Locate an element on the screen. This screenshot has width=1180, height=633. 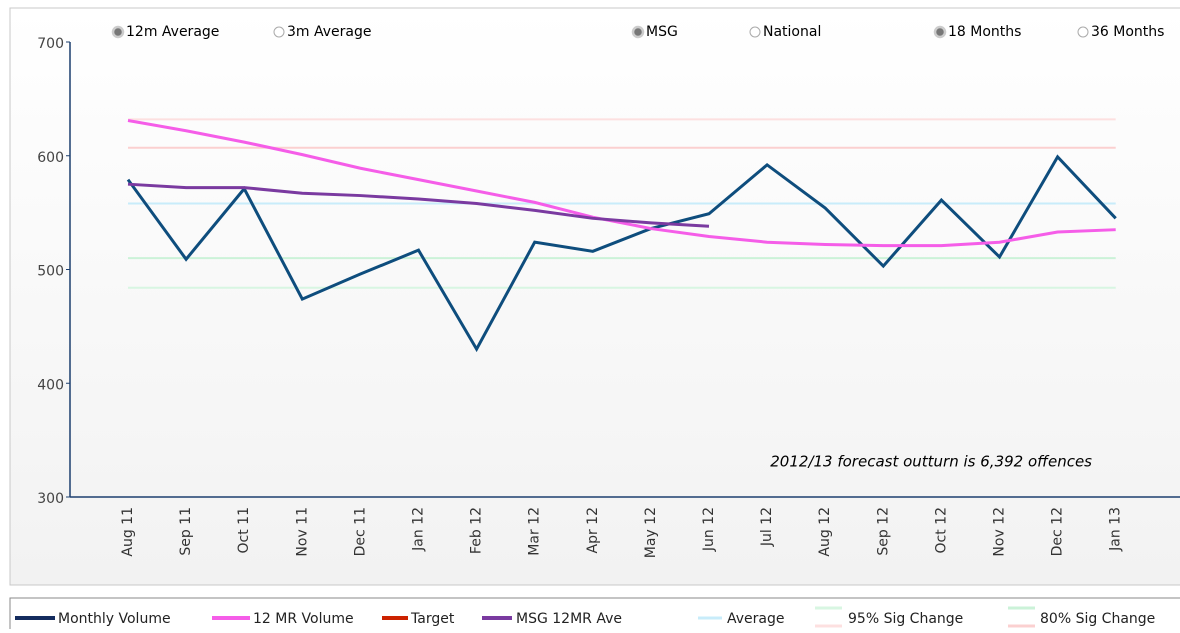
y-tick-label: 400 is located at coordinates (50, 385).